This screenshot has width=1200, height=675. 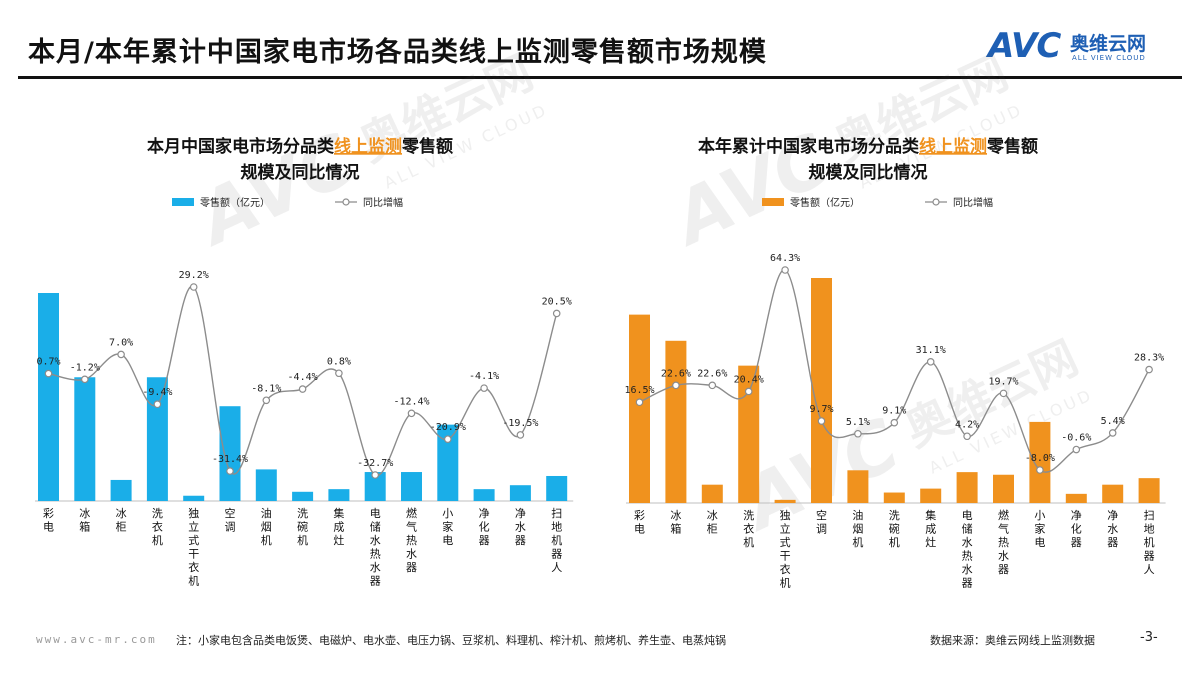 I want to click on growth-data-label: -32.7%, so click(x=375, y=463).